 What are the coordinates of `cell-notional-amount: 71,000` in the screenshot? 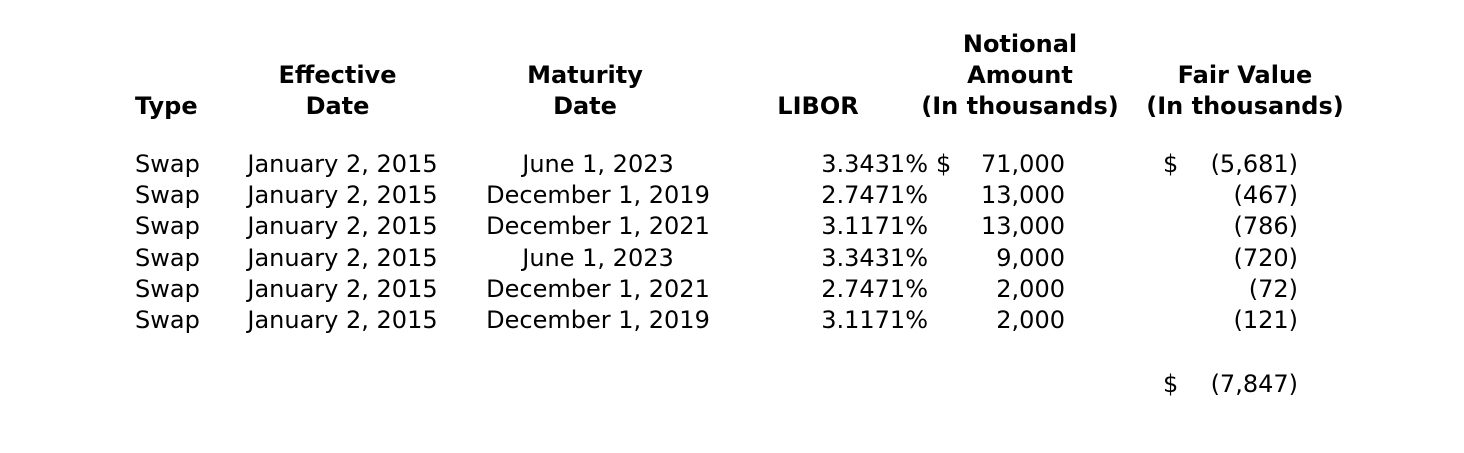 It's located at (1023, 164).